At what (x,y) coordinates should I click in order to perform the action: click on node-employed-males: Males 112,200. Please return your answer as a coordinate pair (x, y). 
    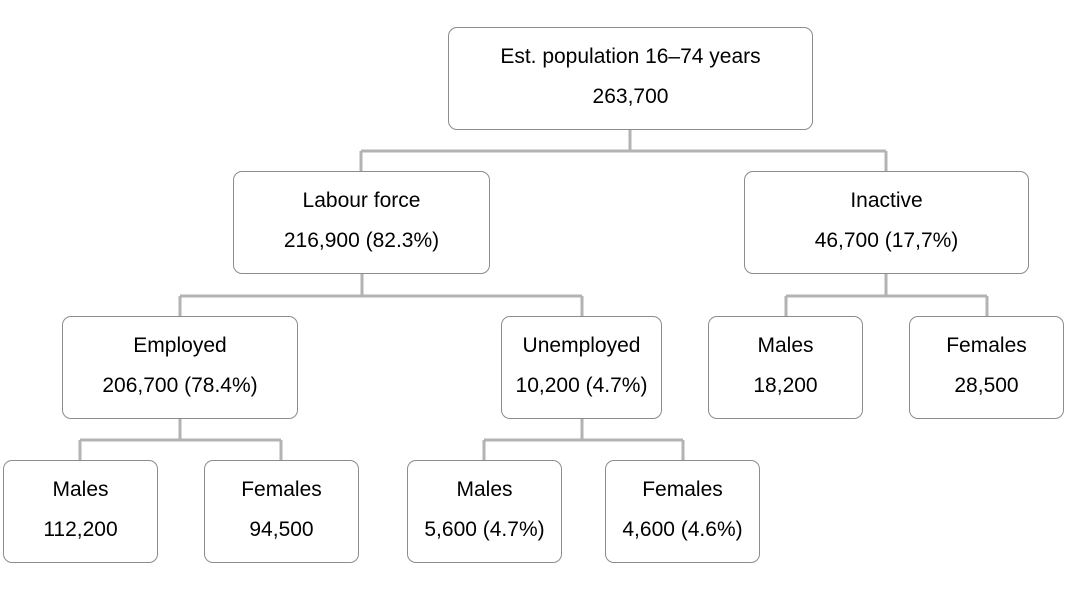
    Looking at the image, I should click on (80, 511).